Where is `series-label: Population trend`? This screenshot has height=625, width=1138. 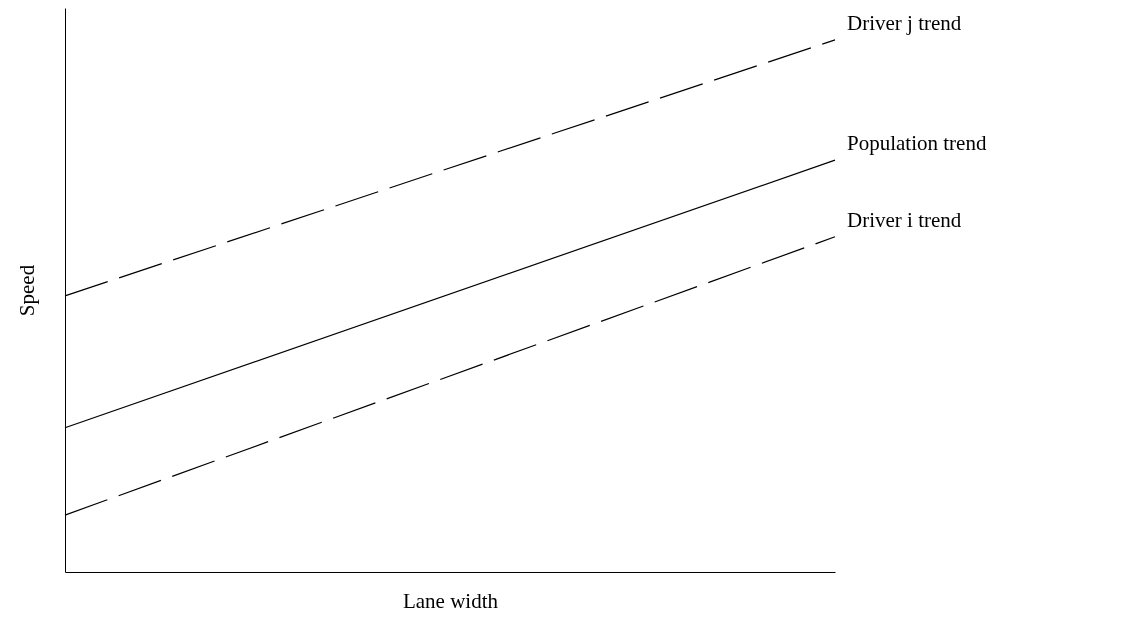 series-label: Population trend is located at coordinates (917, 143).